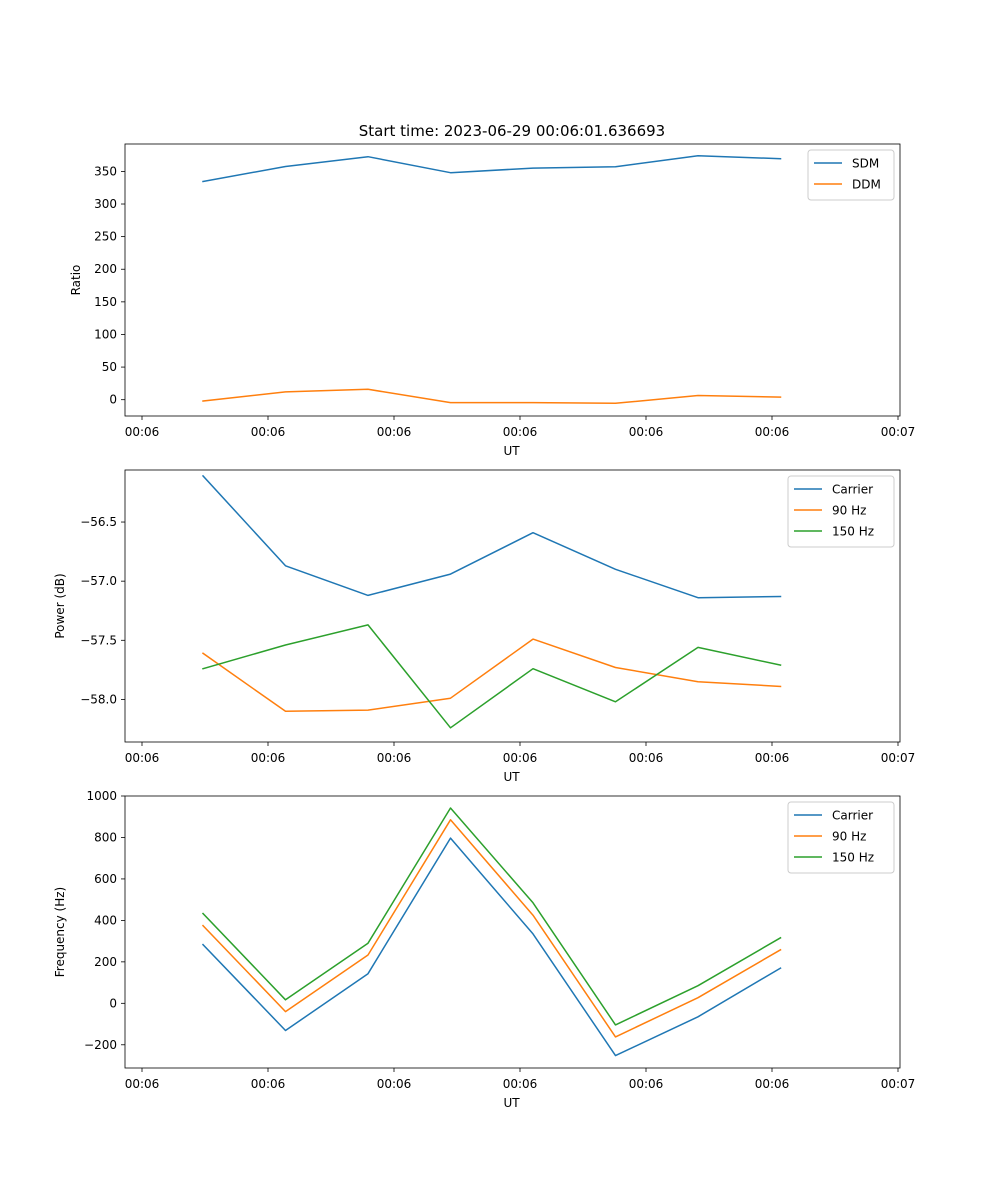 This screenshot has width=1000, height=1200. Describe the element at coordinates (76, 280) in the screenshot. I see `y-axis-label: Ratio` at that location.